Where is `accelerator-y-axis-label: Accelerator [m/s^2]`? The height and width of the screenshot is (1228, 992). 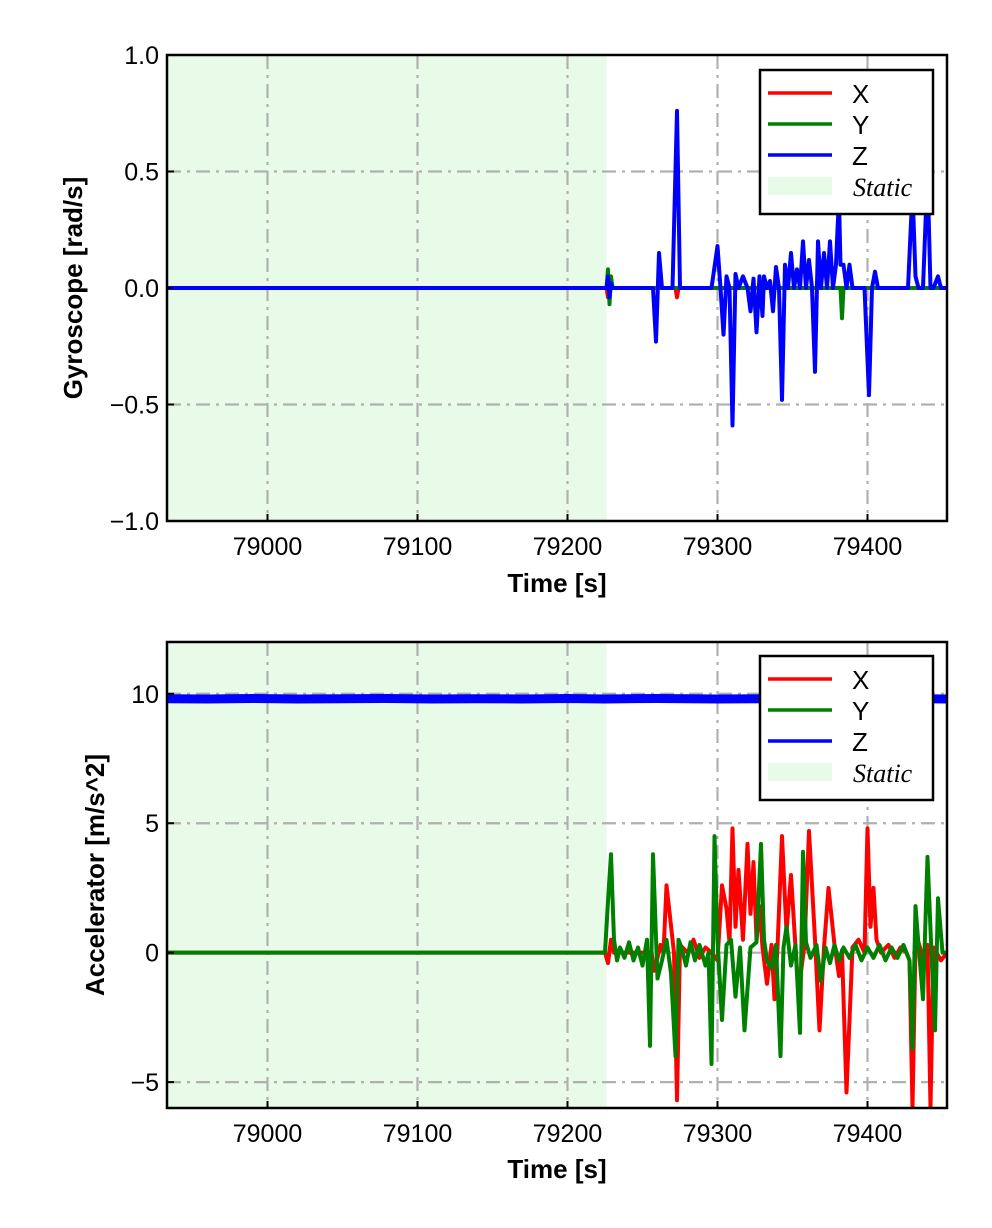
accelerator-y-axis-label: Accelerator [m/s^2] is located at coordinates (95, 875).